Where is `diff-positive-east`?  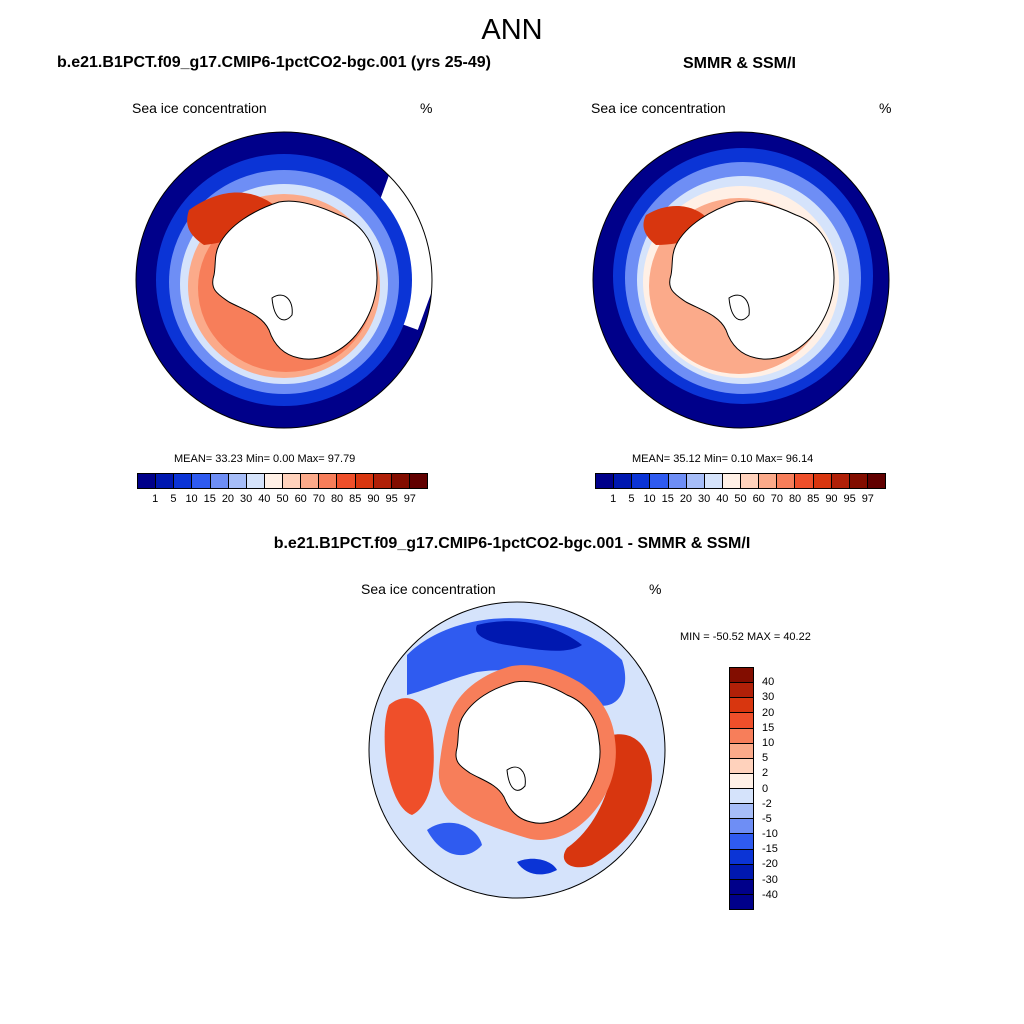
diff-positive-east is located at coordinates (607, 801).